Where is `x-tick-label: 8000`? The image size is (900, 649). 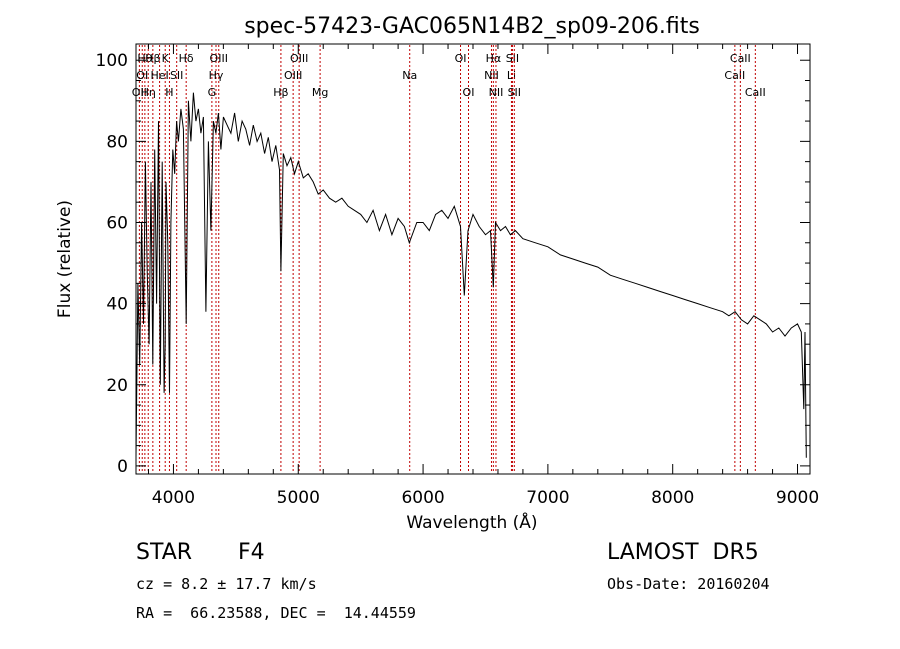
x-tick-label: 8000 is located at coordinates (672, 498).